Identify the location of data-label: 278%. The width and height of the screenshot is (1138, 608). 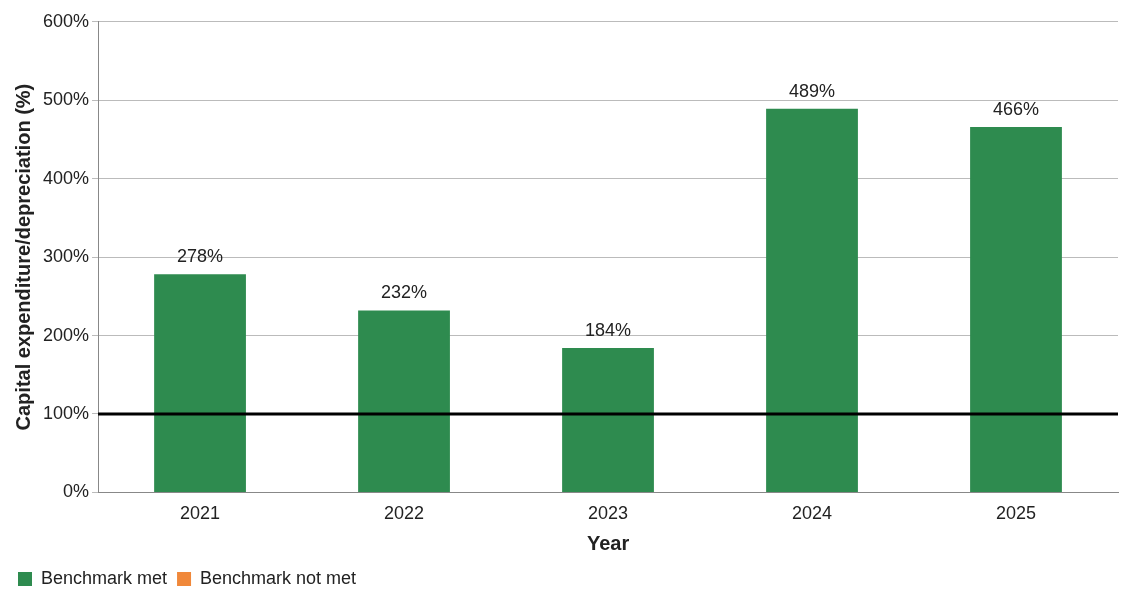
(200, 256).